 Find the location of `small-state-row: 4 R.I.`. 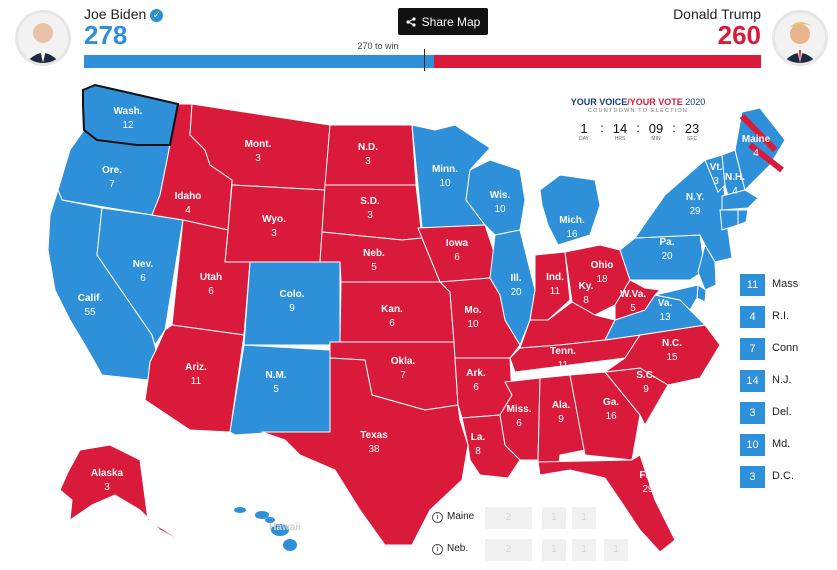

small-state-row: 4 R.I. is located at coordinates (785, 317).